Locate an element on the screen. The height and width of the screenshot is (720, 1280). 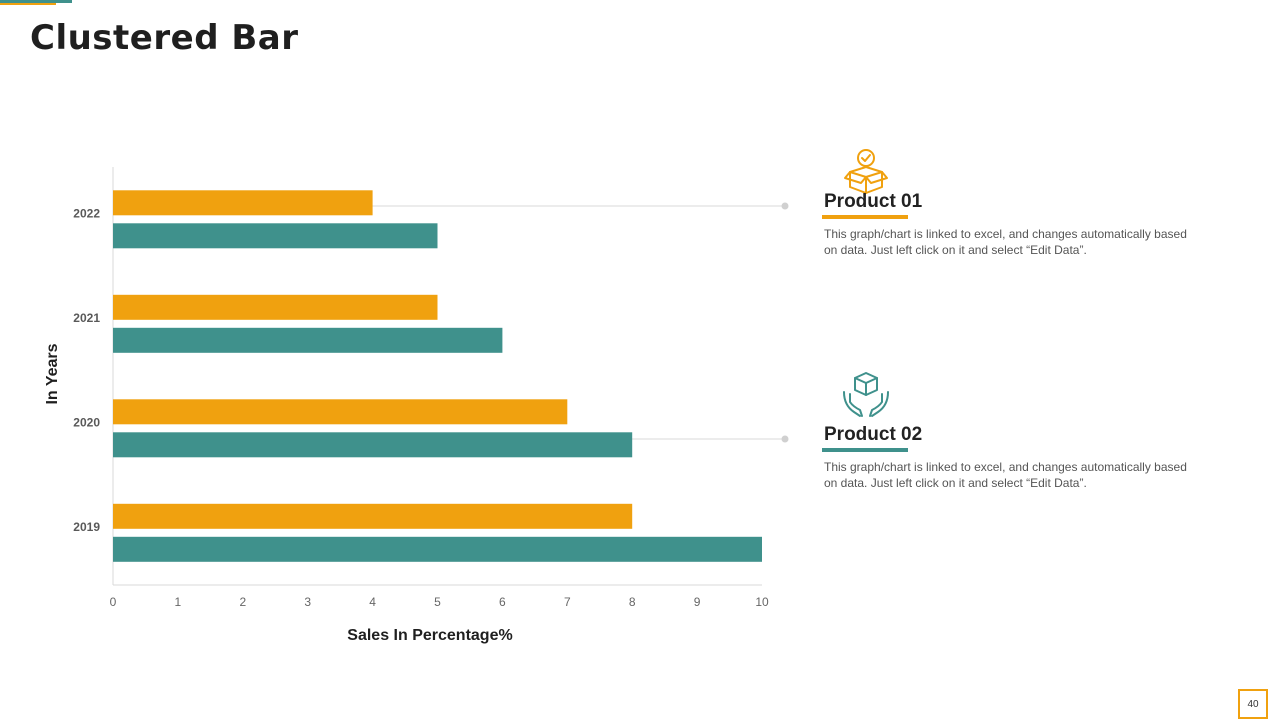
x-tick-label-10: 10 is located at coordinates (762, 602).